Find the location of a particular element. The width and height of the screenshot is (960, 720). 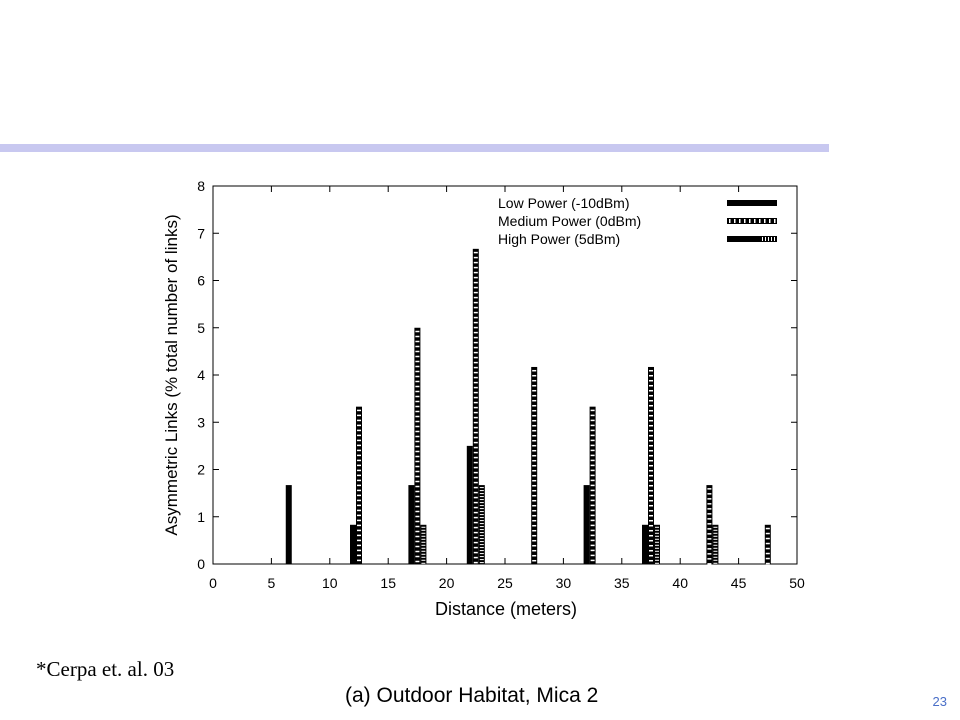

x-tick-label: 40 is located at coordinates (680, 583).